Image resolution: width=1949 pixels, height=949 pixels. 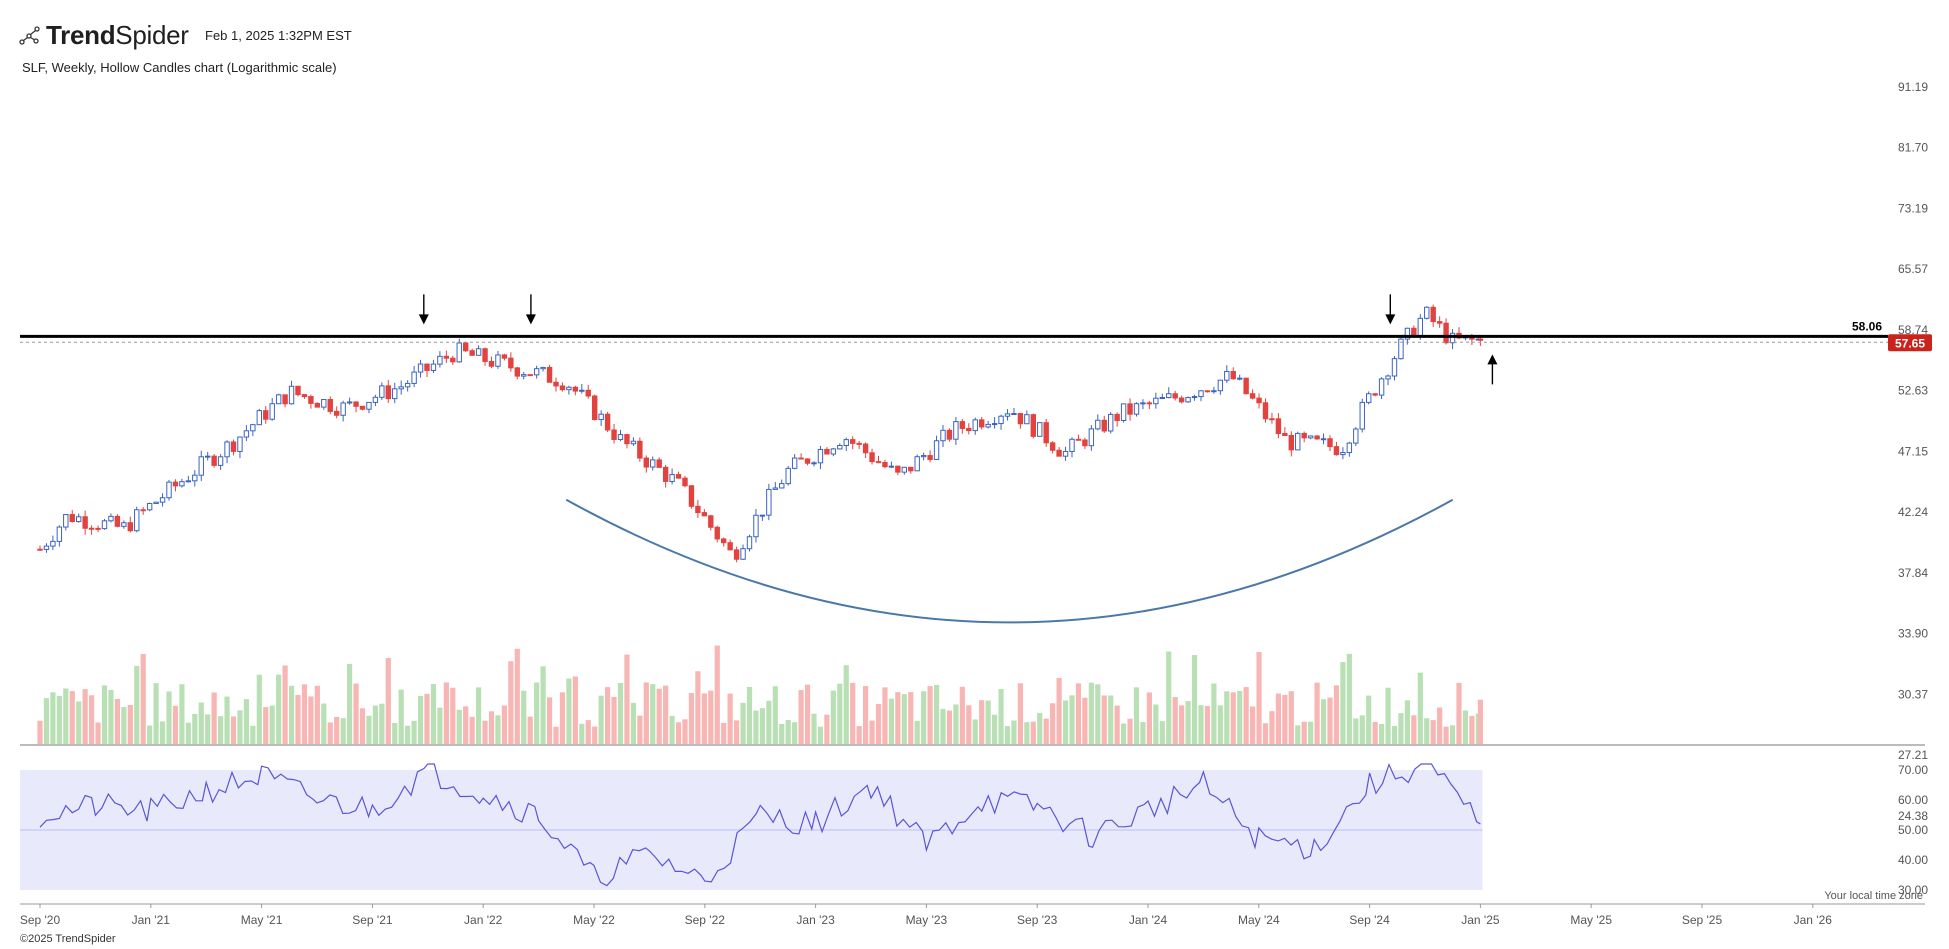 What do you see at coordinates (1913, 860) in the screenshot?
I see `rsi-tick-label: 40.00` at bounding box center [1913, 860].